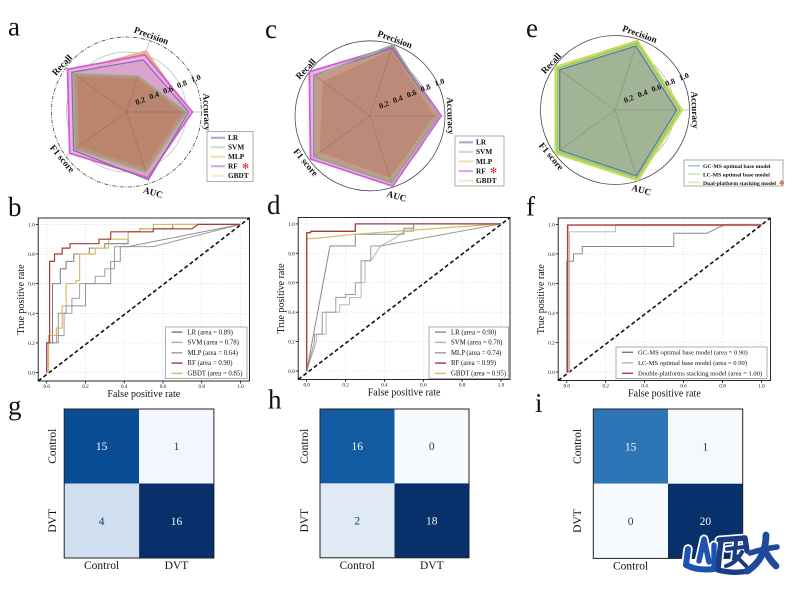  Describe the element at coordinates (210, 363) in the screenshot. I see `svg-text: RF (area = 0.90)` at that location.